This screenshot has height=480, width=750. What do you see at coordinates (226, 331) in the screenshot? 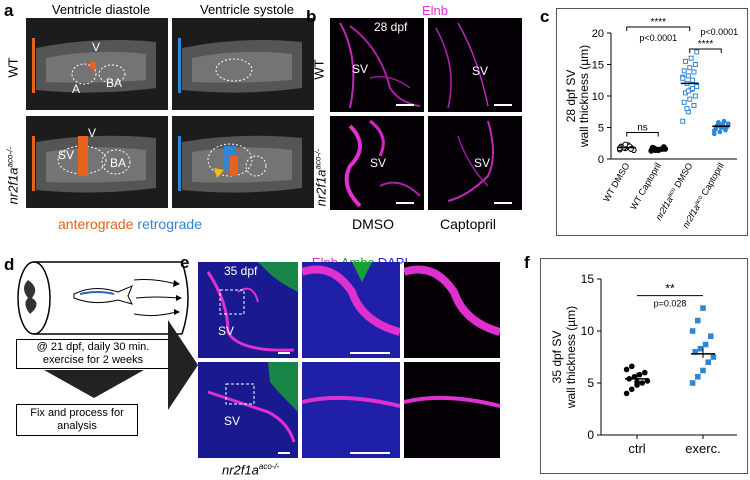
I see `label-sv-e1: SV` at bounding box center [226, 331].